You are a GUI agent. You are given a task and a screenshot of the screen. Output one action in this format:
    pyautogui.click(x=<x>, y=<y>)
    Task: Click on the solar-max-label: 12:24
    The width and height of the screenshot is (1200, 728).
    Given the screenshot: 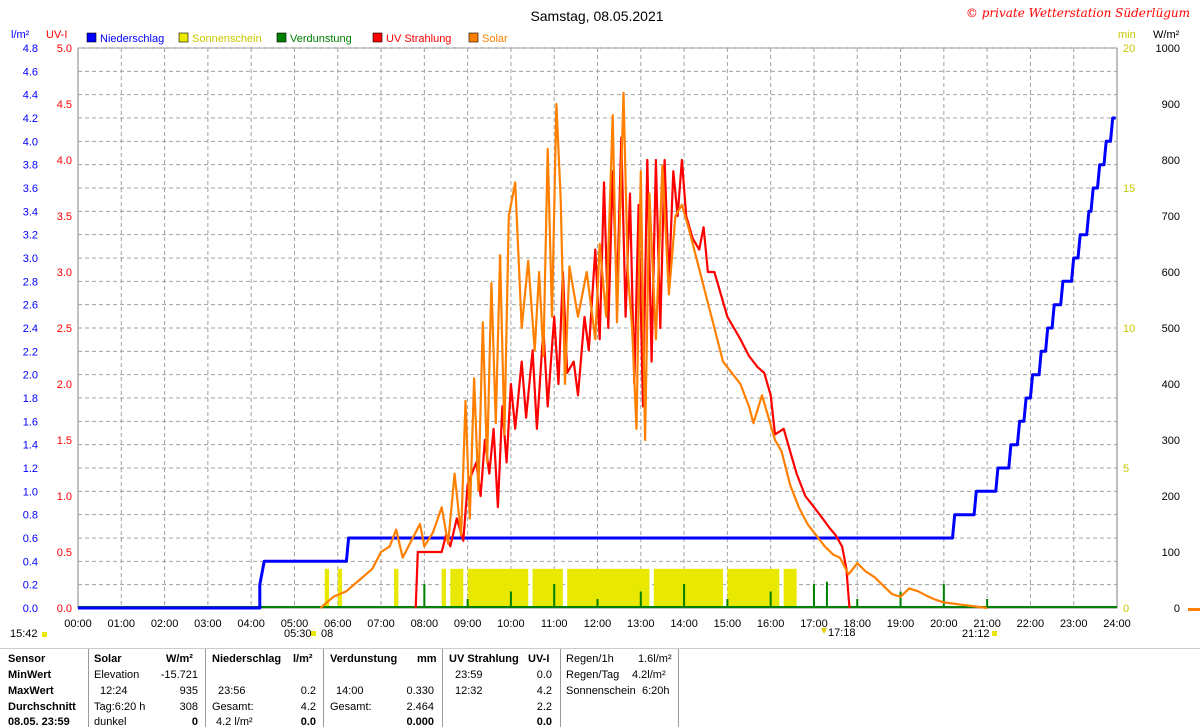 What is the action you would take?
    pyautogui.click(x=114, y=691)
    